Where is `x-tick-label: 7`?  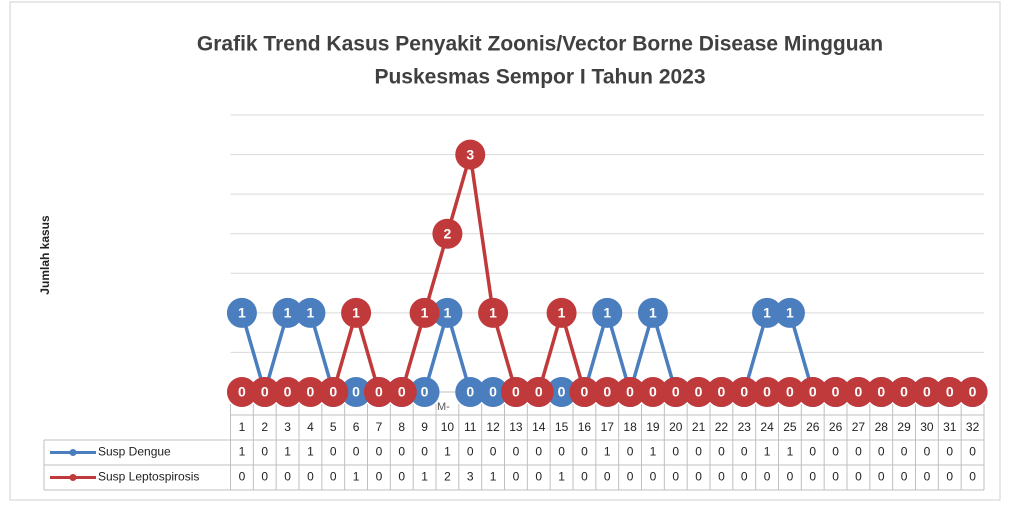
x-tick-label: 7 is located at coordinates (379, 427).